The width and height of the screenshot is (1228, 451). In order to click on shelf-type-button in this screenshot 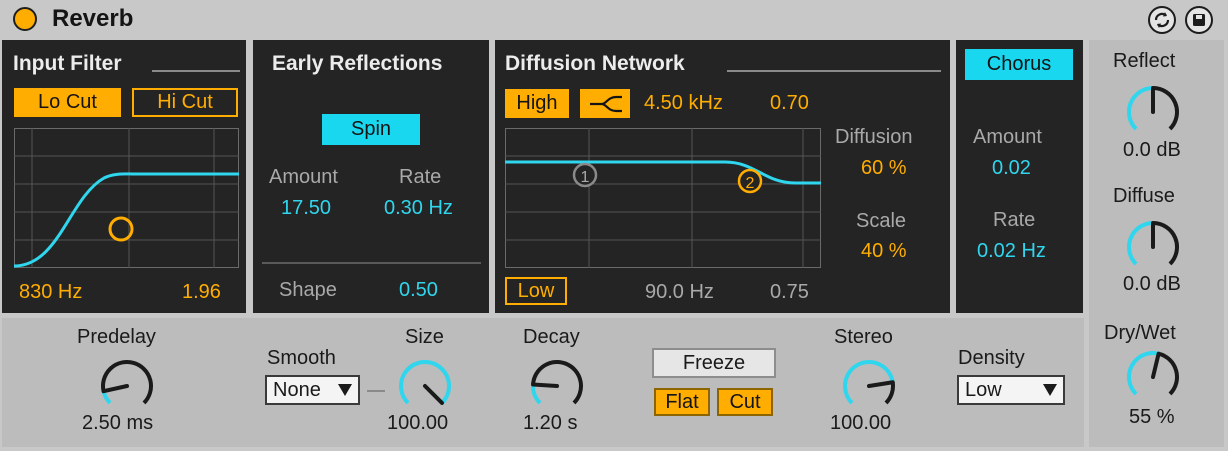, I will do `click(605, 103)`.